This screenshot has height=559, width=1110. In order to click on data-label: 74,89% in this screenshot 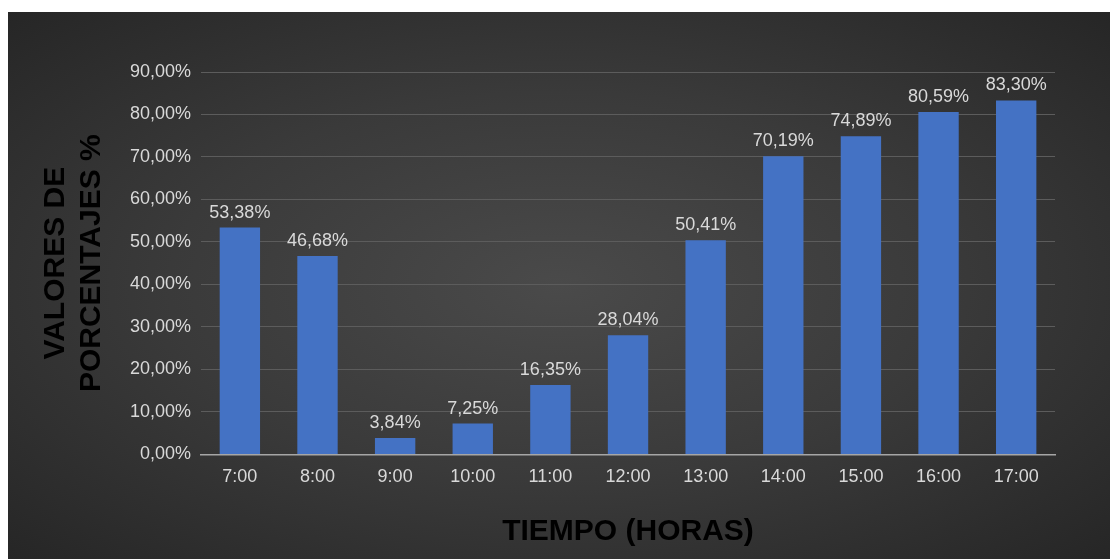, I will do `click(861, 120)`.